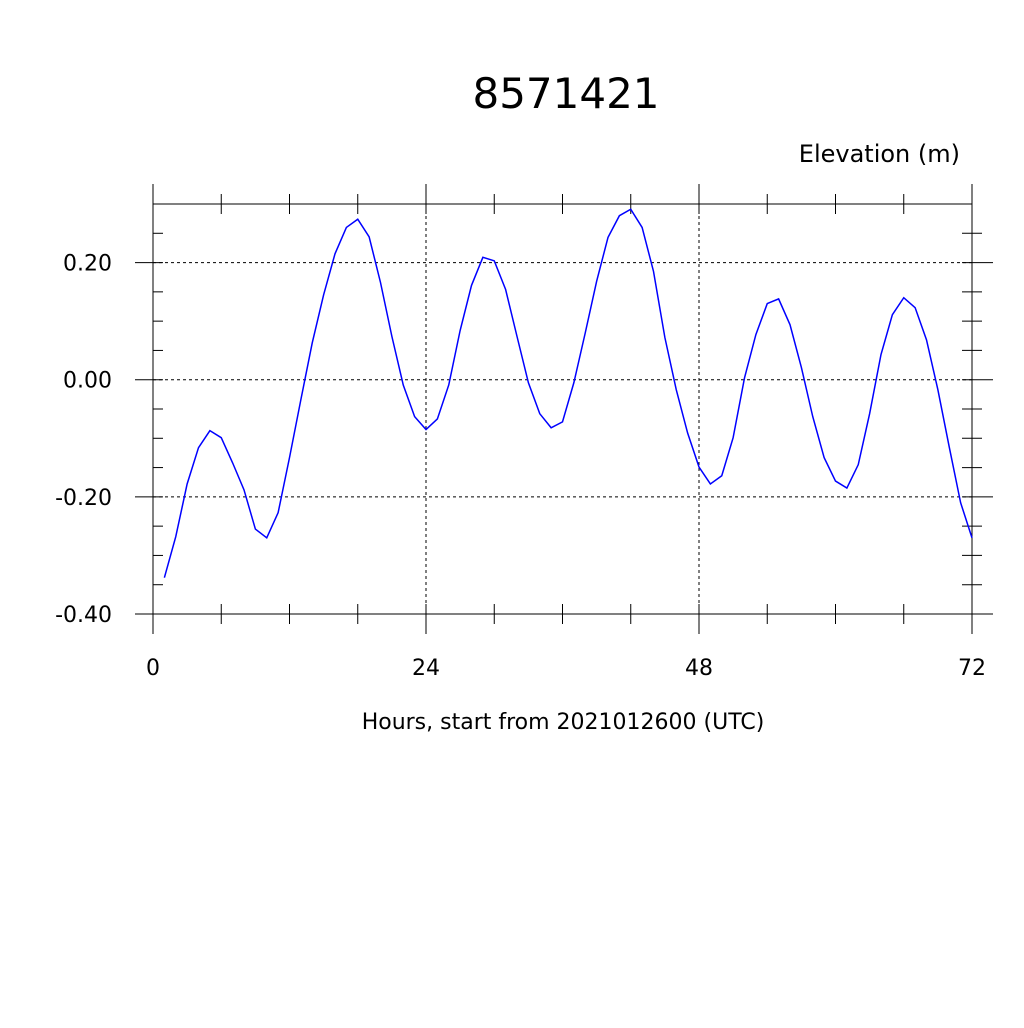 Image resolution: width=1024 pixels, height=1028 pixels. What do you see at coordinates (87, 381) in the screenshot?
I see `y-tick-label: 0.00` at bounding box center [87, 381].